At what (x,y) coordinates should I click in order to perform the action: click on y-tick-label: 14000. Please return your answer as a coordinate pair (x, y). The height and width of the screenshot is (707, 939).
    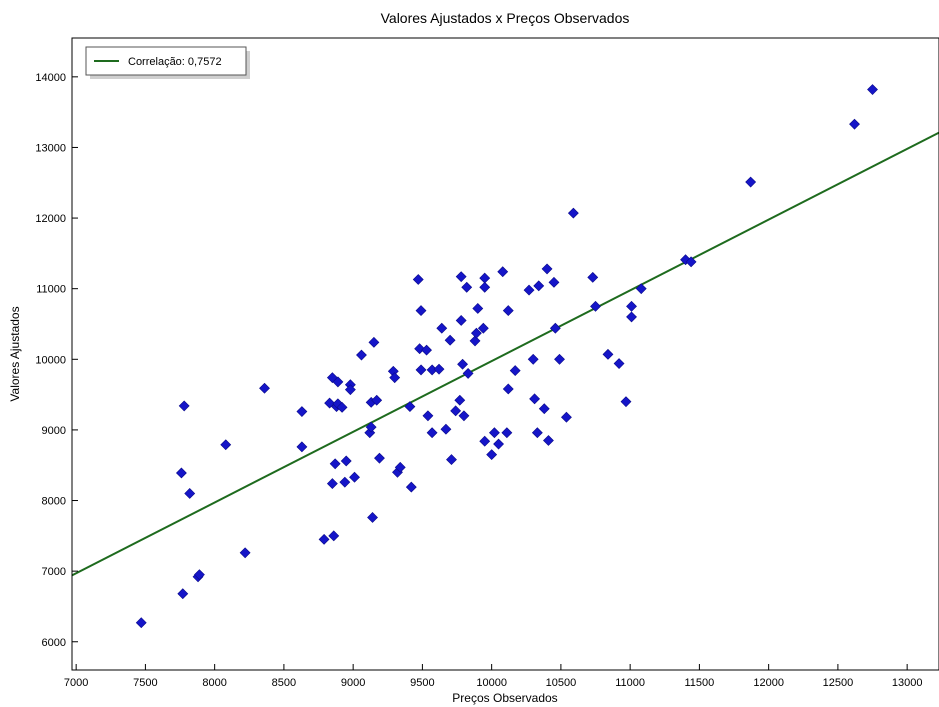
    Looking at the image, I should click on (50, 78).